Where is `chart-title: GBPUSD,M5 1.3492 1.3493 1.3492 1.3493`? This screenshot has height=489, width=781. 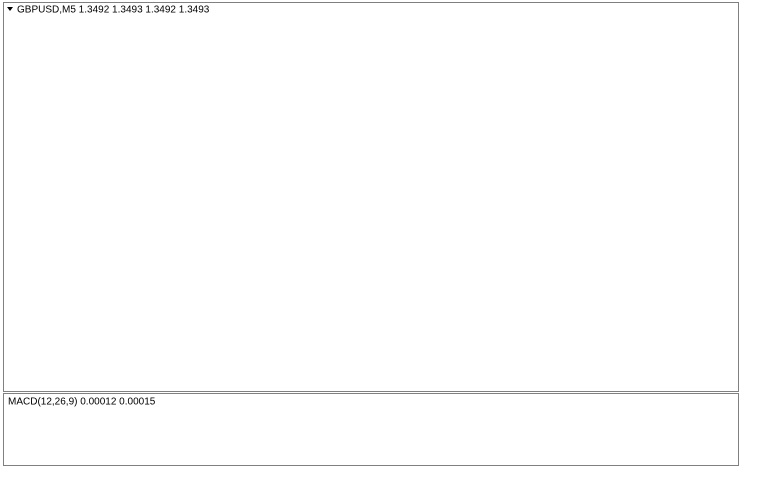
chart-title: GBPUSD,M5 1.3492 1.3493 1.3492 1.3493 is located at coordinates (113, 10).